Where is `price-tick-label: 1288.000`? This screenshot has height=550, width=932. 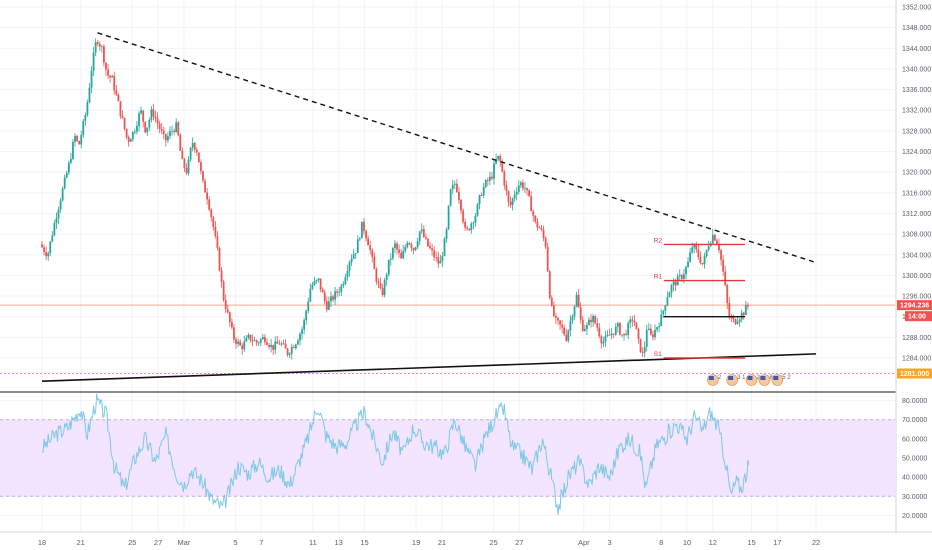
price-tick-label: 1288.000 is located at coordinates (916, 338).